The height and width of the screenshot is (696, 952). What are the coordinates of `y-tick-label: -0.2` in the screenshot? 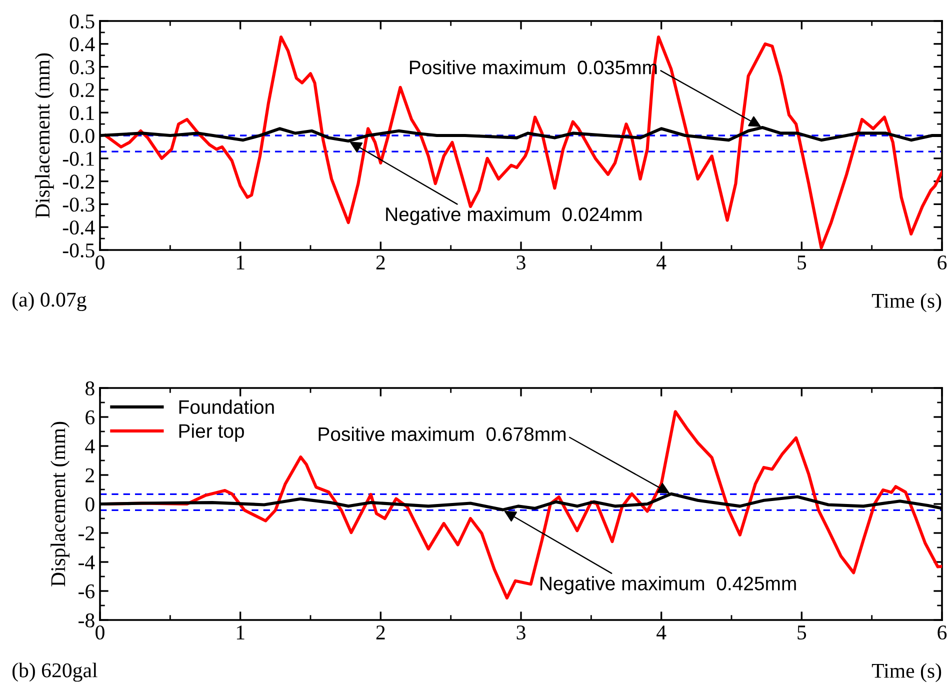 It's located at (78, 181).